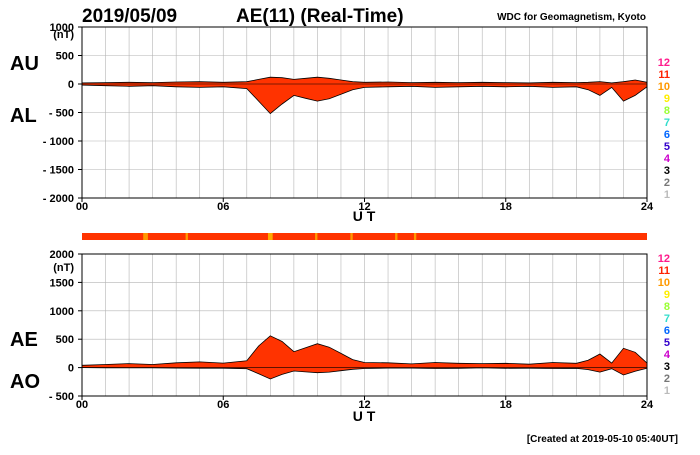  Describe the element at coordinates (24, 64) in the screenshot. I see `au-label: AU` at that location.